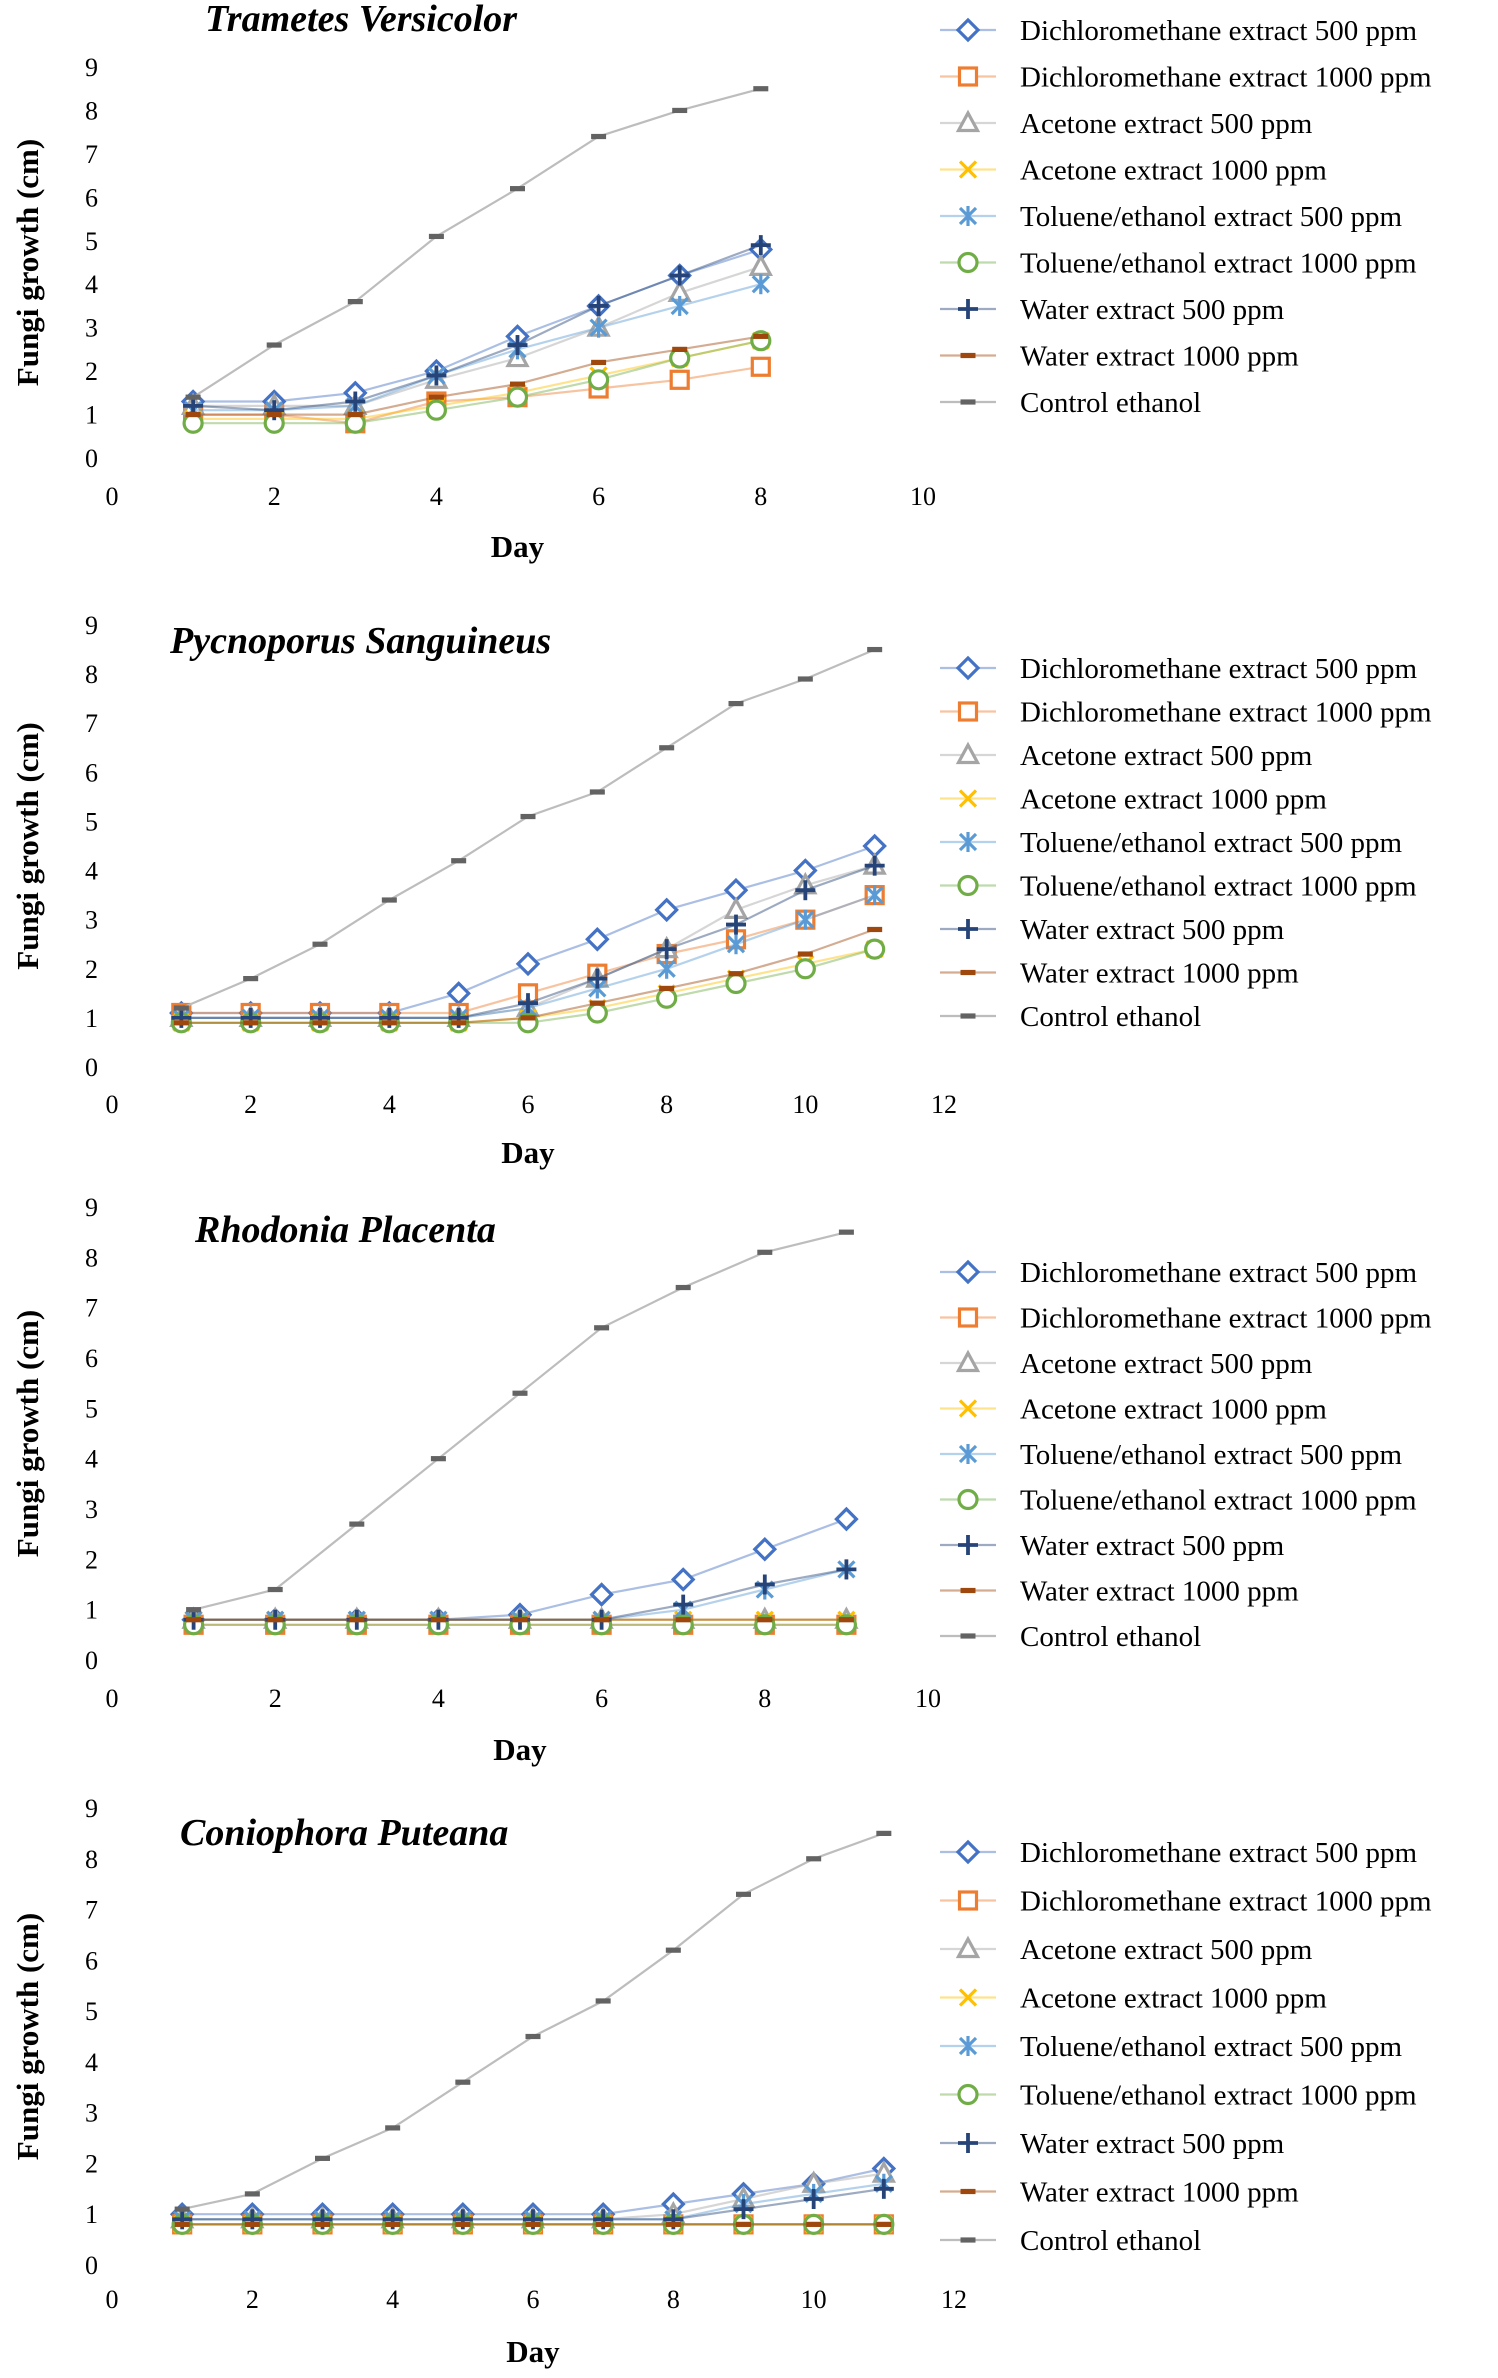 The image size is (1498, 2378). What do you see at coordinates (1133, 1410) in the screenshot?
I see `legend-item: Acetone extract 1000 ppm` at bounding box center [1133, 1410].